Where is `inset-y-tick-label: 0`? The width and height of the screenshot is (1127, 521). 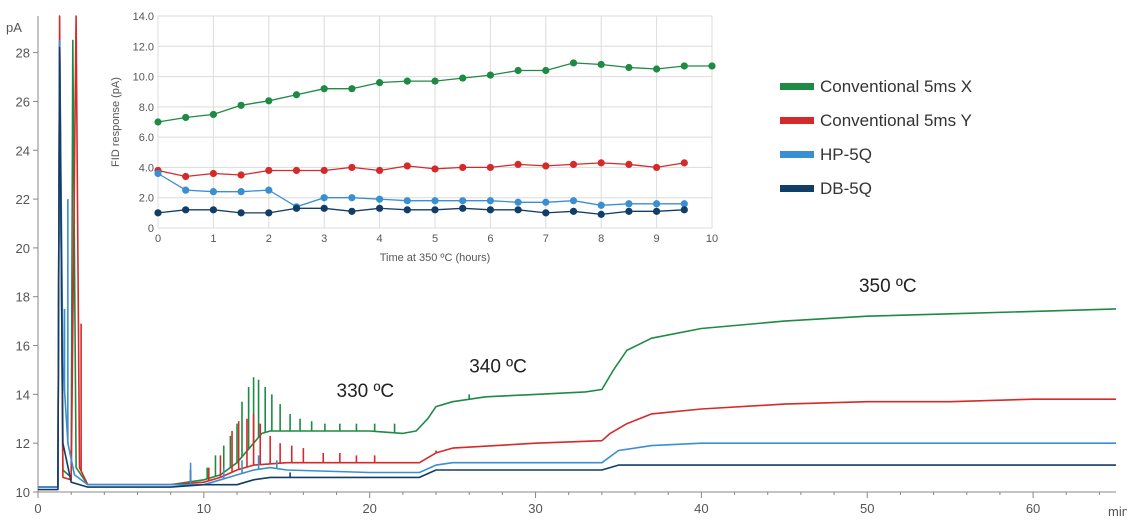 inset-y-tick-label: 0 is located at coordinates (151, 229).